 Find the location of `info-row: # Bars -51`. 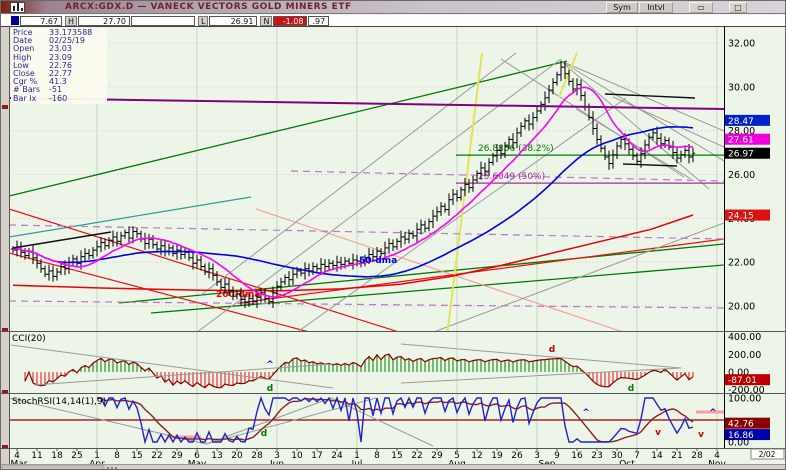

info-row: # Bars -51 is located at coordinates (38, 90).